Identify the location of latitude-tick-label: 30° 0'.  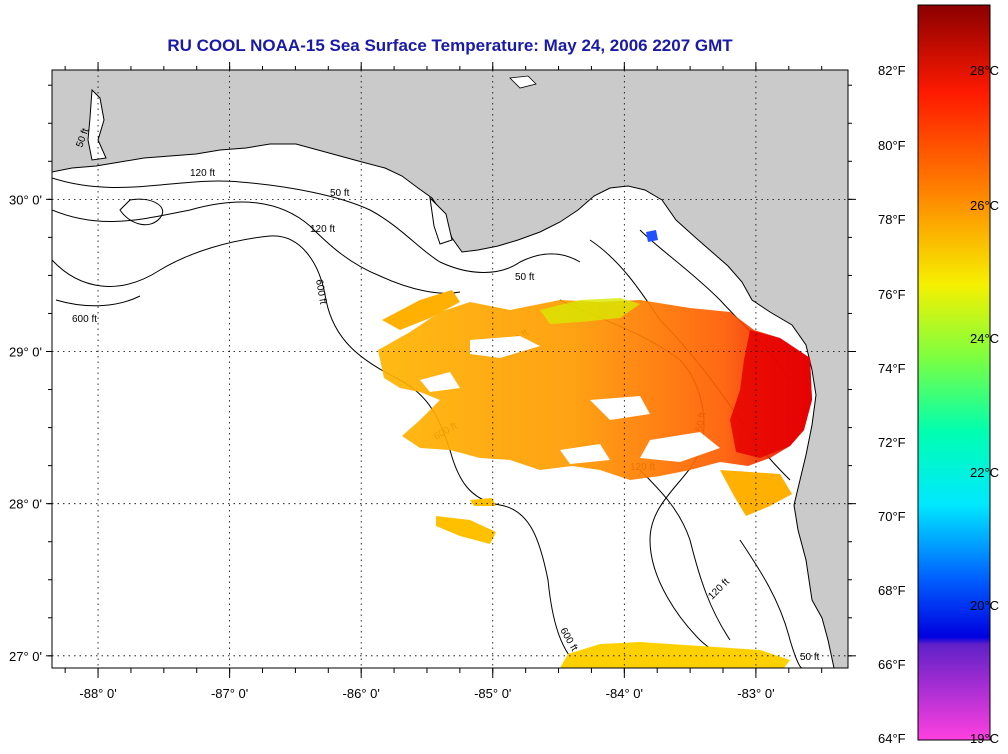
(25, 199).